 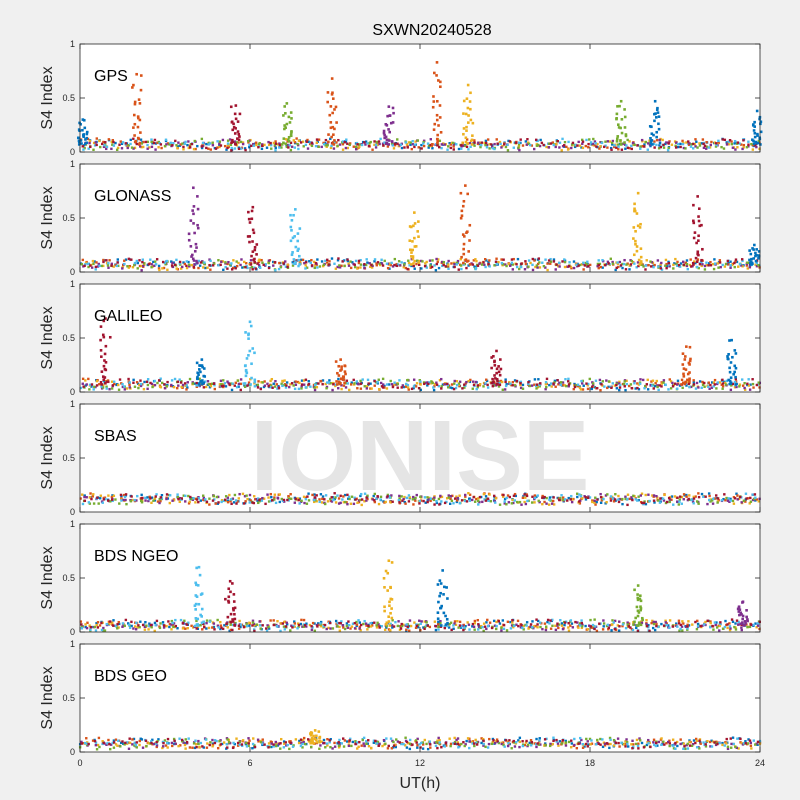 What do you see at coordinates (72, 284) in the screenshot?
I see `y-tick-label: 1` at bounding box center [72, 284].